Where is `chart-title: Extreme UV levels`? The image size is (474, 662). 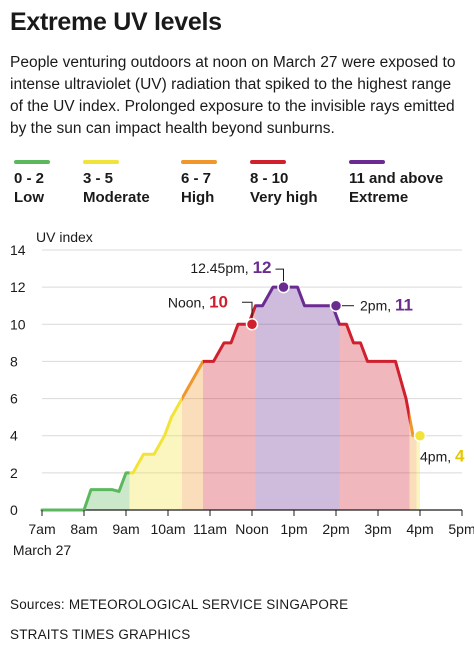
chart-title: Extreme UV levels is located at coordinates (116, 22).